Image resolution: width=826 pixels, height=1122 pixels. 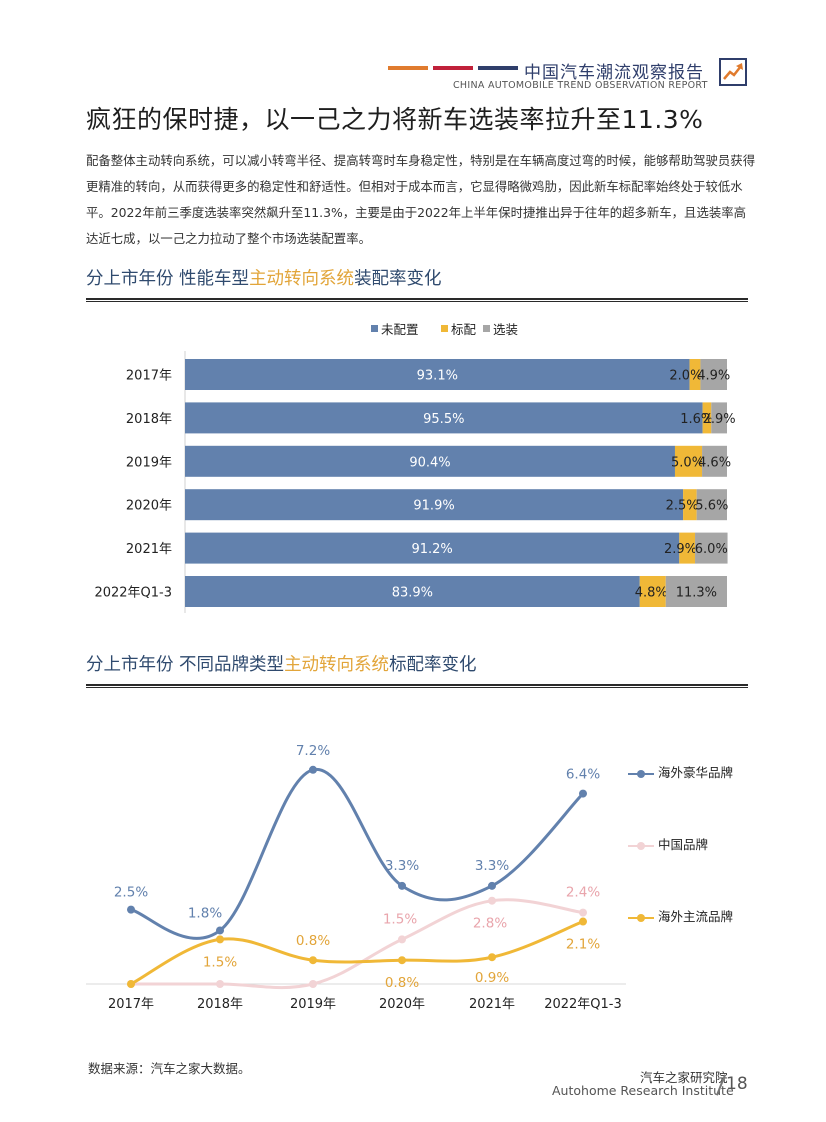 What do you see at coordinates (651, 593) in the screenshot?
I see `data-label: 4.8%` at bounding box center [651, 593].